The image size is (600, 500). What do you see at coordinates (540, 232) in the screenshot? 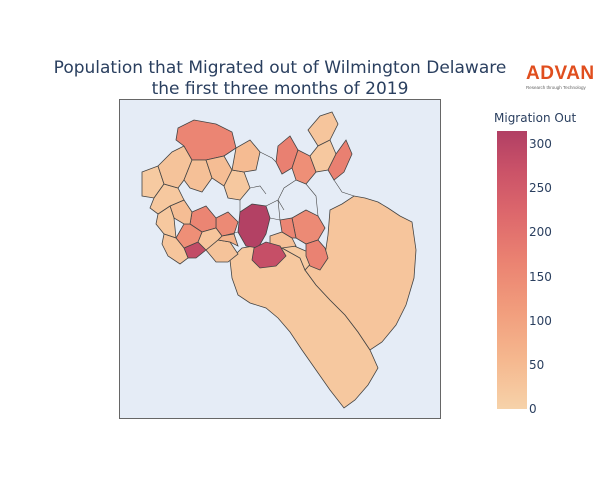
I see `colorbar-tick: 200` at bounding box center [540, 232].